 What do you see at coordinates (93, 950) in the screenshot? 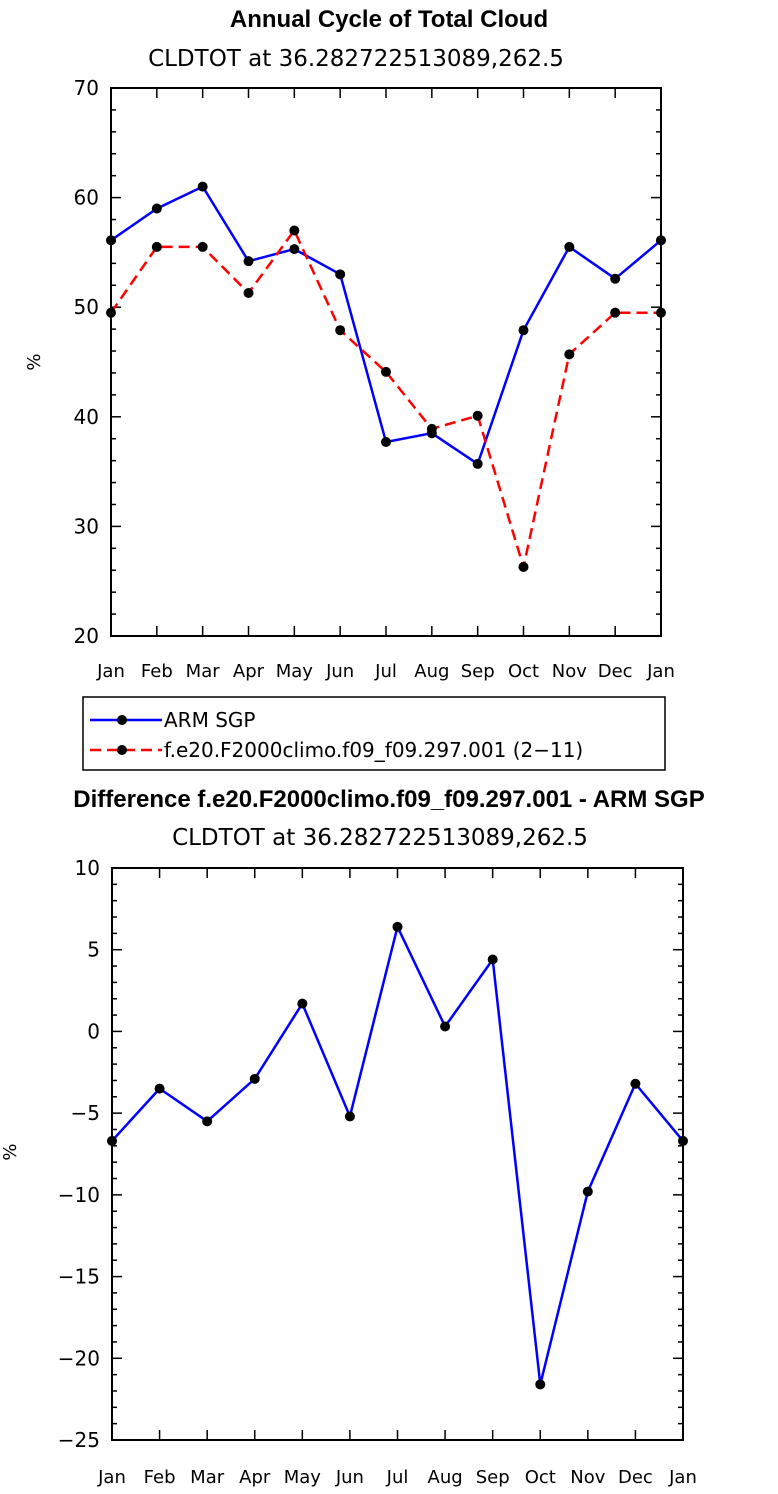
I see `chart2-ytick-label: 5` at bounding box center [93, 950].